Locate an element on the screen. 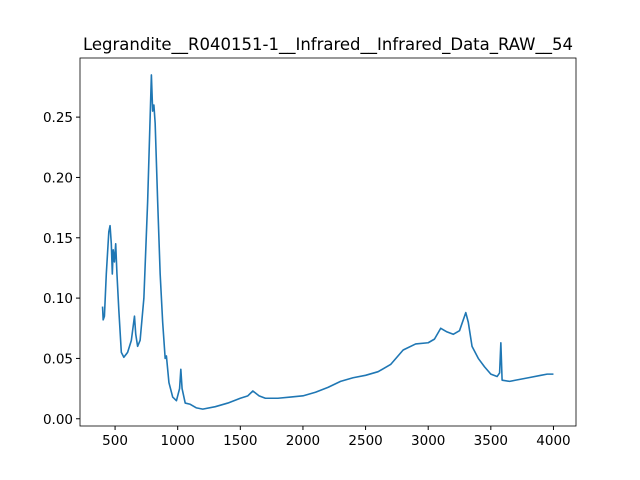 This screenshot has height=480, width=640. x-tick-label: 2000 is located at coordinates (303, 441).